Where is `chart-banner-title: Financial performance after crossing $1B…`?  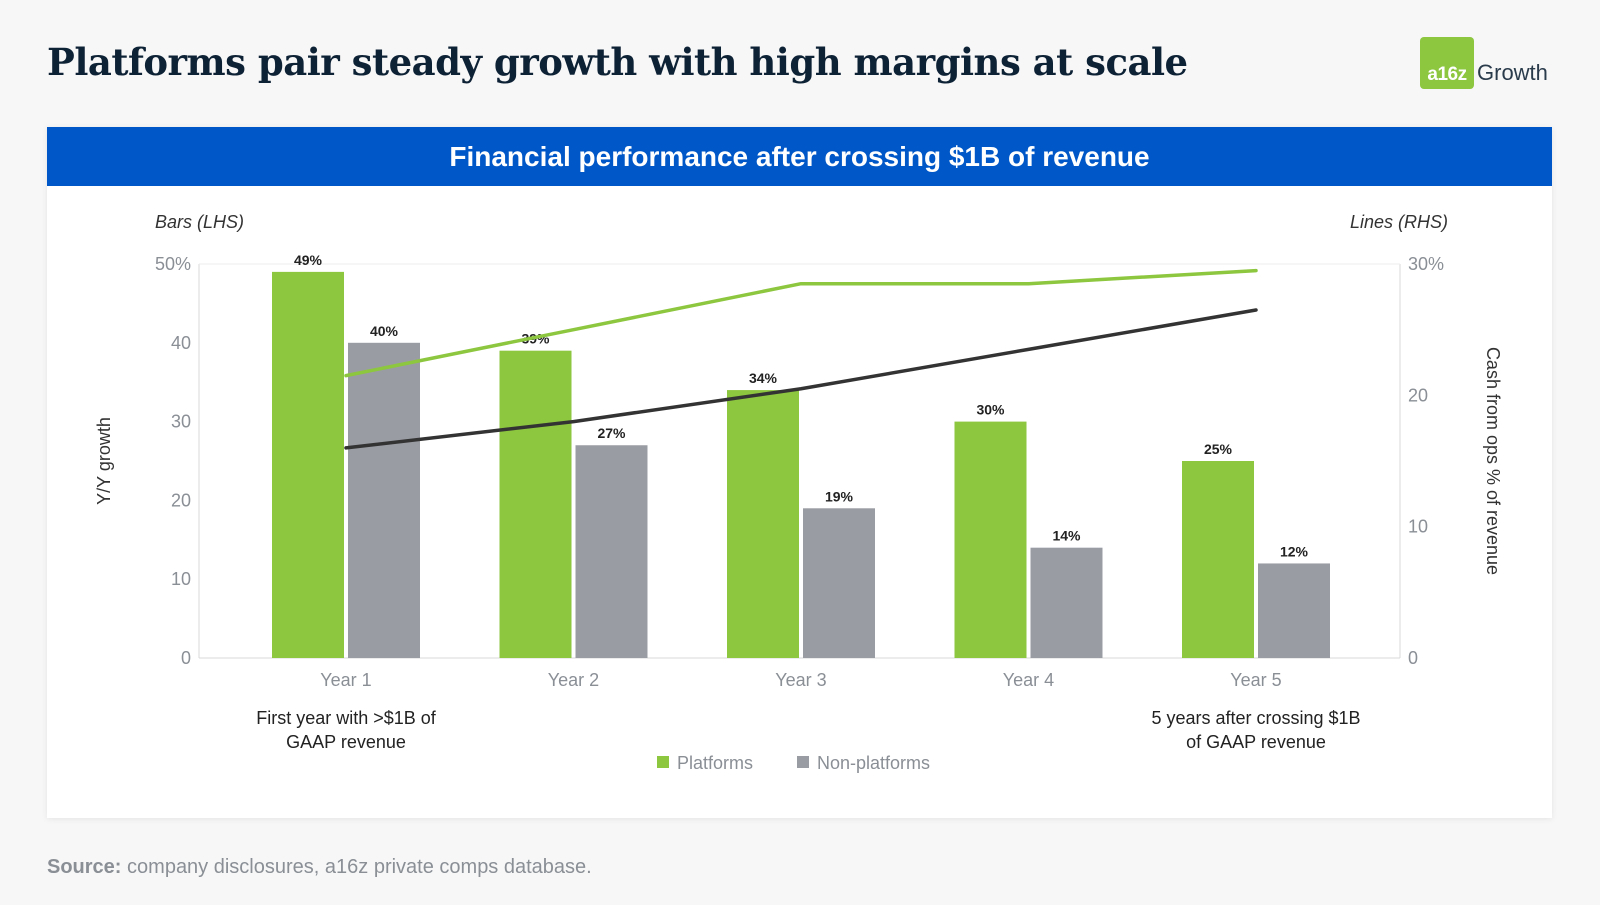
chart-banner-title: Financial performance after crossing $1B… is located at coordinates (799, 156).